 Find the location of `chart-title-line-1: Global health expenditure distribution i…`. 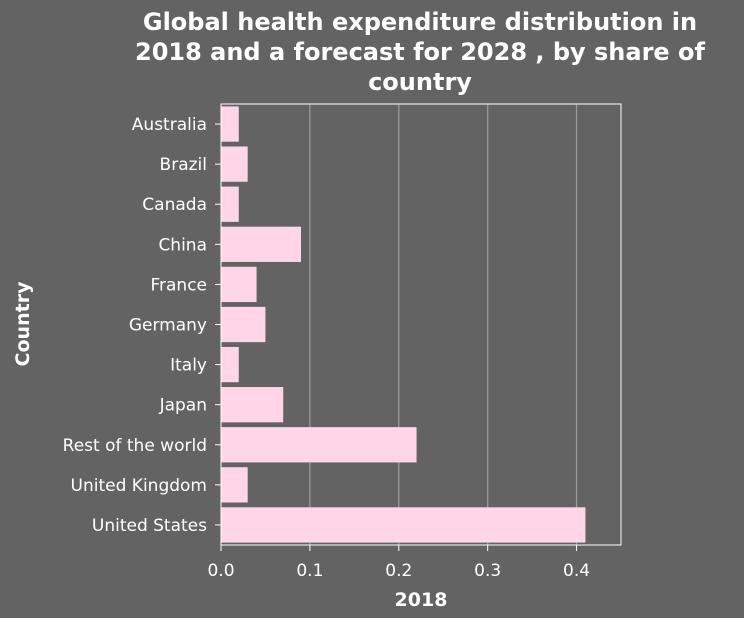

chart-title-line-1: Global health expenditure distribution i… is located at coordinates (420, 22).